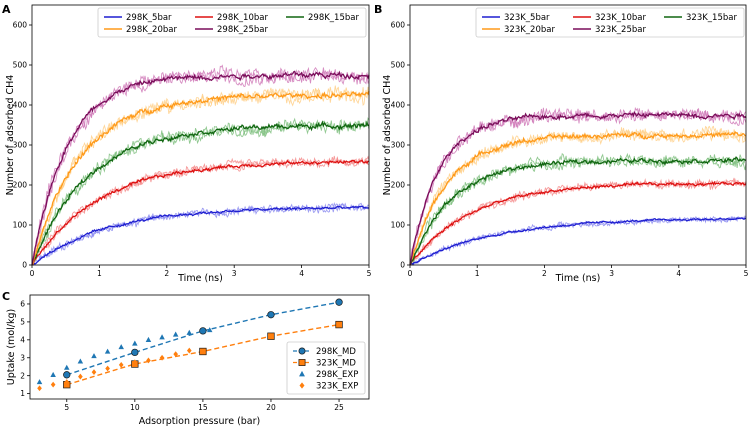 The height and width of the screenshot is (429, 749). What do you see at coordinates (337, 387) in the screenshot?
I see `legend-label: 323K_EXP` at bounding box center [337, 387].